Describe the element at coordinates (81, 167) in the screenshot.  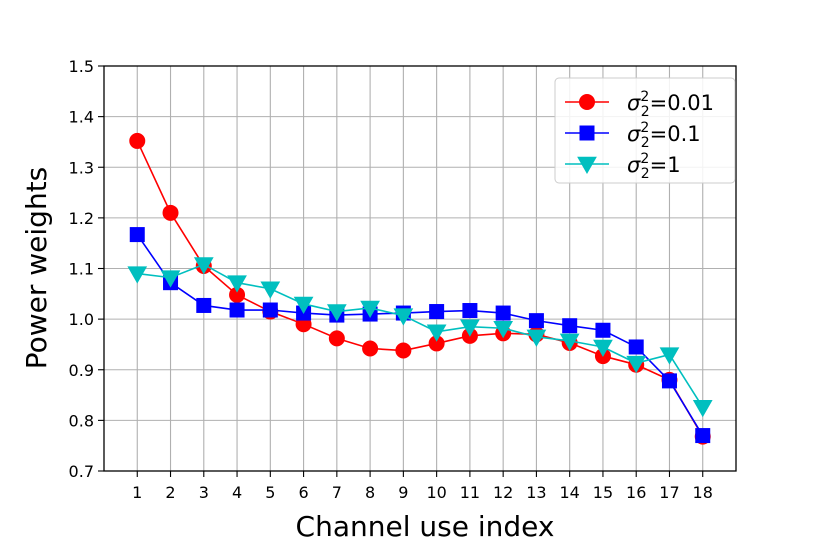
I see `y-tick-label: 1.3` at that location.